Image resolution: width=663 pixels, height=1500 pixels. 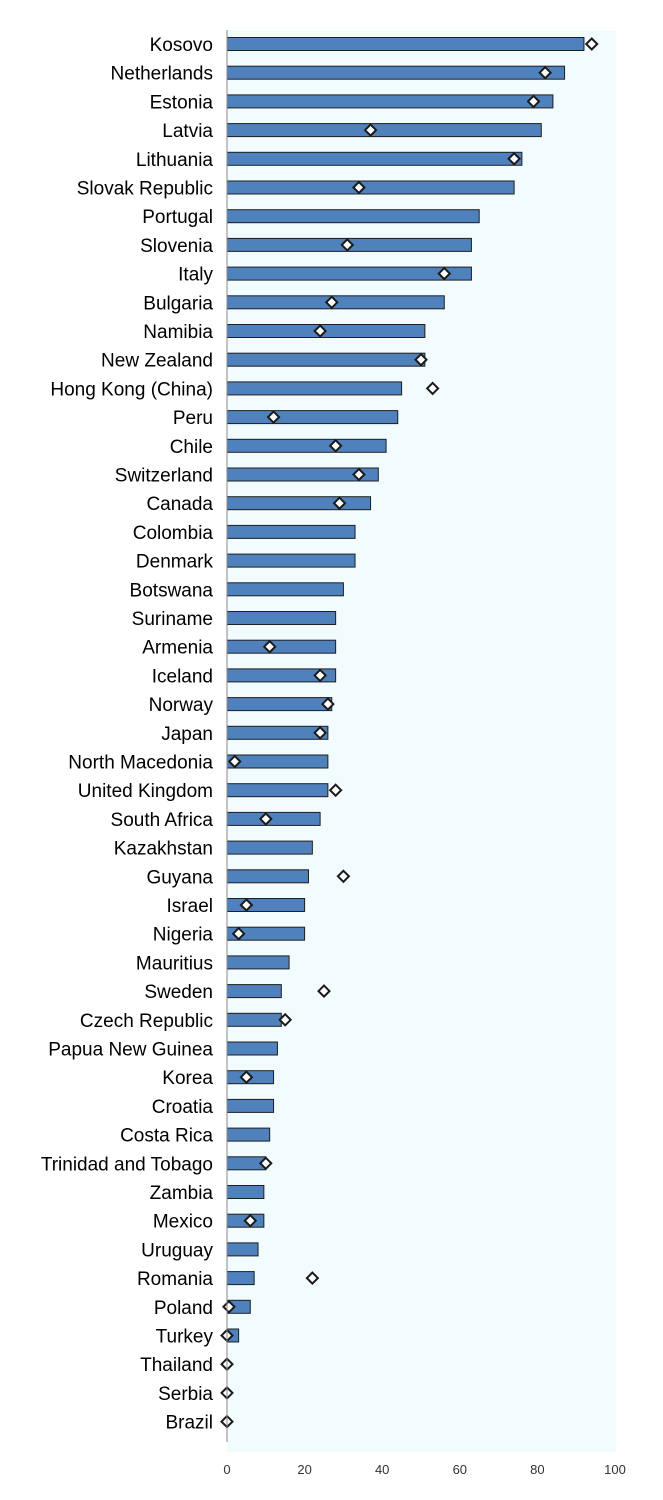 I want to click on bar-united-kingdom, so click(x=277, y=790).